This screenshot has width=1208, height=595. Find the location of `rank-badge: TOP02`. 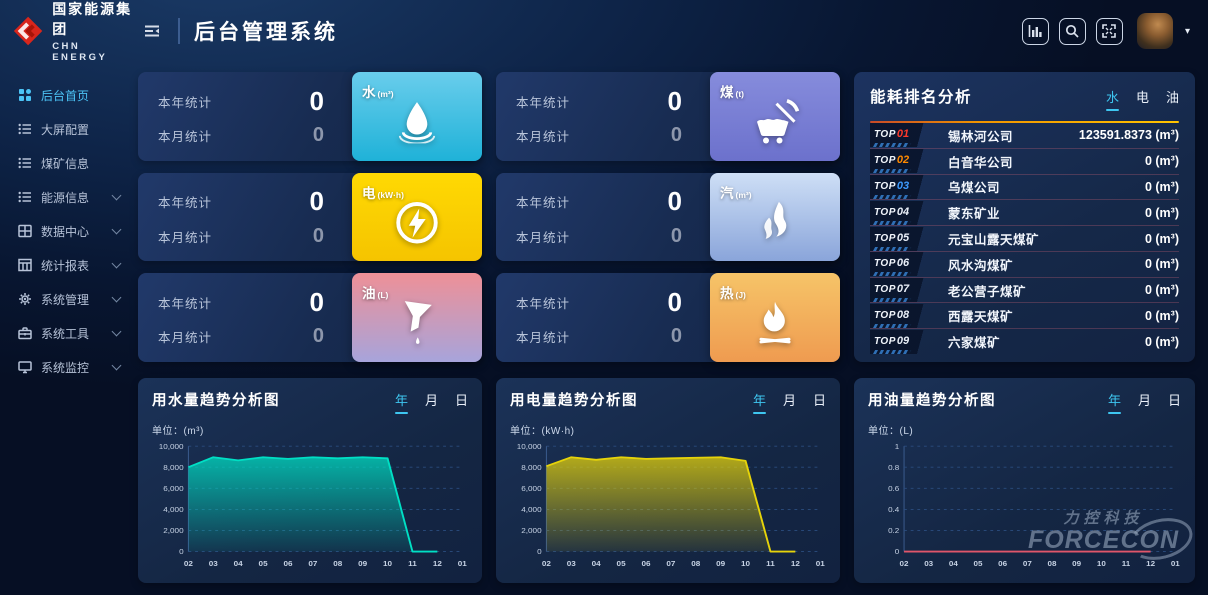

rank-badge: TOP02 is located at coordinates (901, 161).